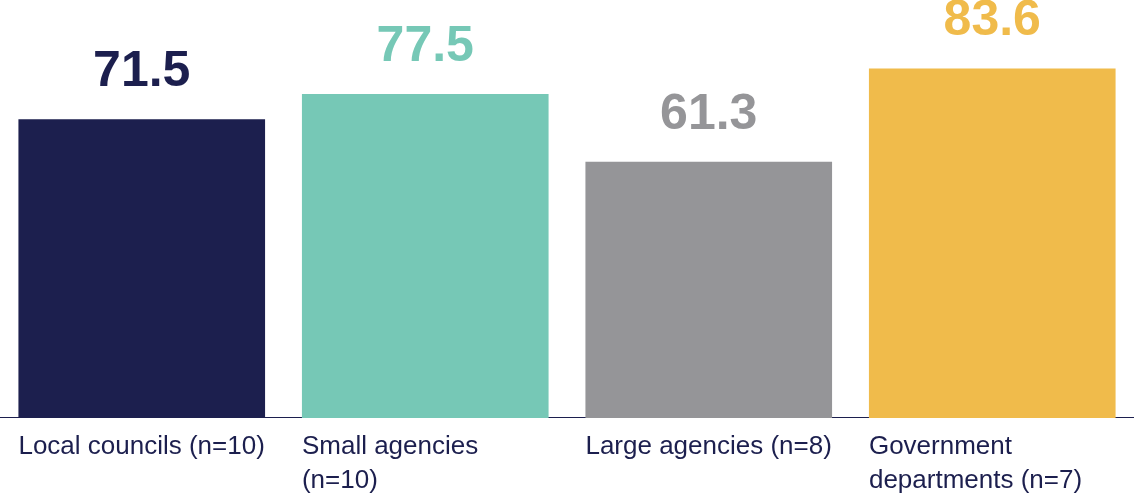 This screenshot has height=496, width=1134. What do you see at coordinates (976, 462) in the screenshot?
I see `x-tick-label: Government departments (n=7)` at bounding box center [976, 462].